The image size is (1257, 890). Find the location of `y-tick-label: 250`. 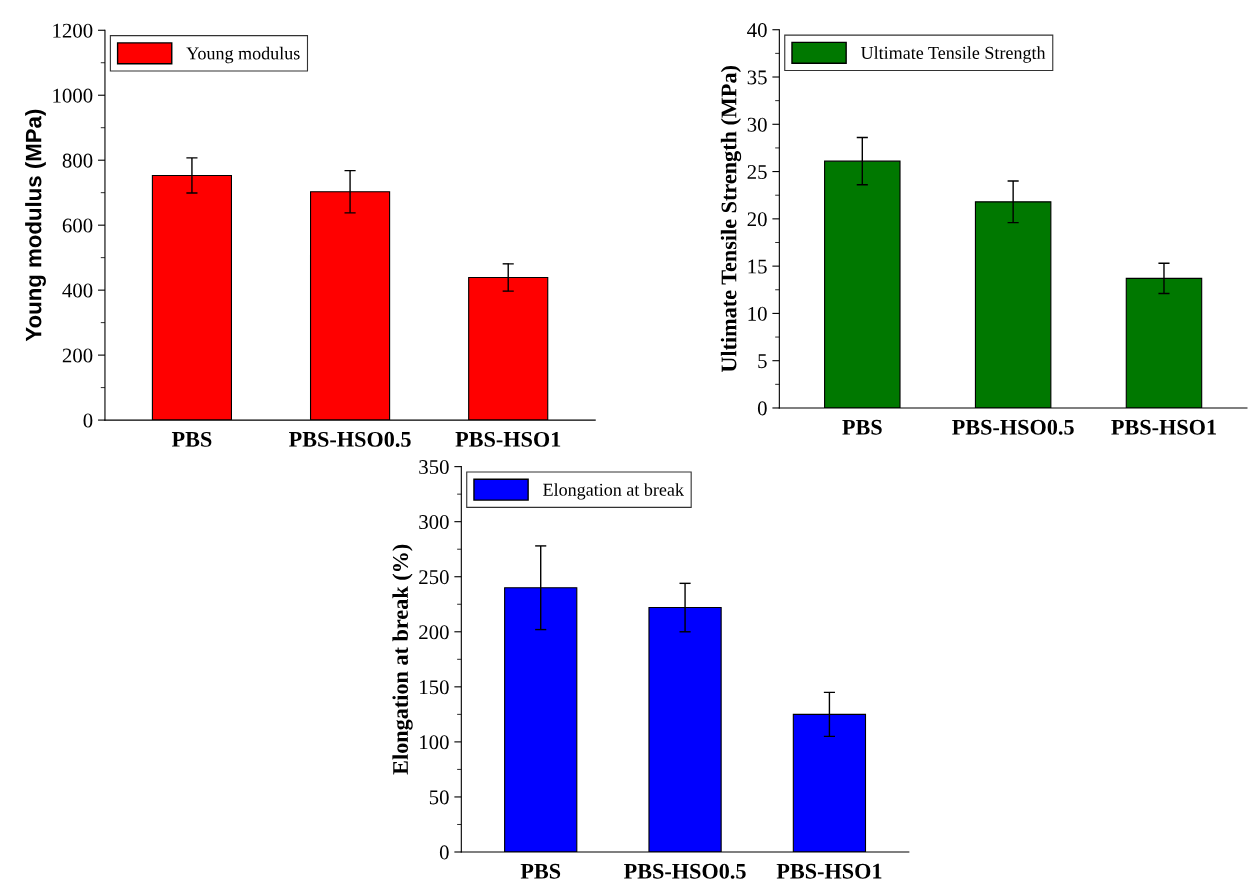

y-tick-label: 250 is located at coordinates (434, 577).